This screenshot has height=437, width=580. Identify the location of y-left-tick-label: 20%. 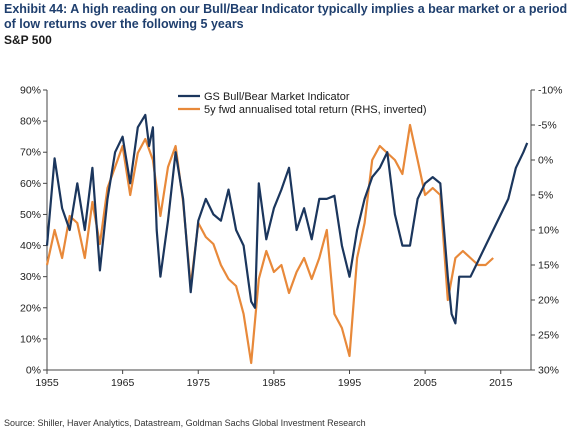
(30, 308).